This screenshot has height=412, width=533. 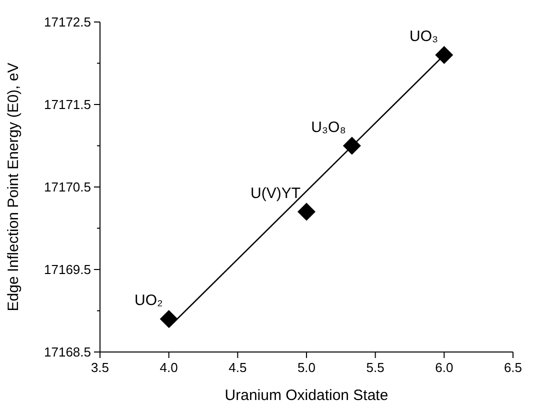 I want to click on annotation: U₃O₈, so click(x=328, y=127).